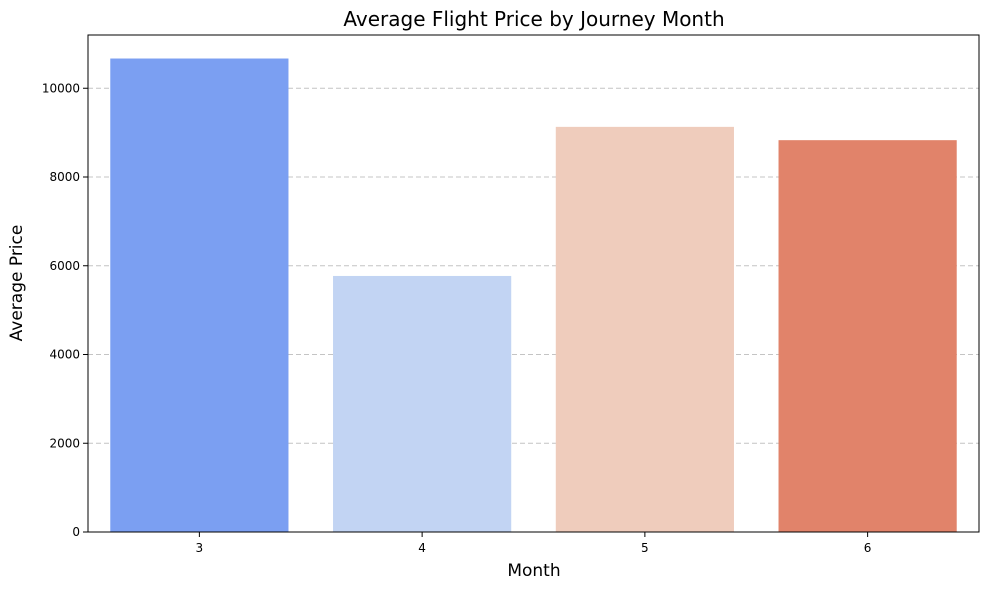  Describe the element at coordinates (422, 548) in the screenshot. I see `x-tick-label: 4` at that location.